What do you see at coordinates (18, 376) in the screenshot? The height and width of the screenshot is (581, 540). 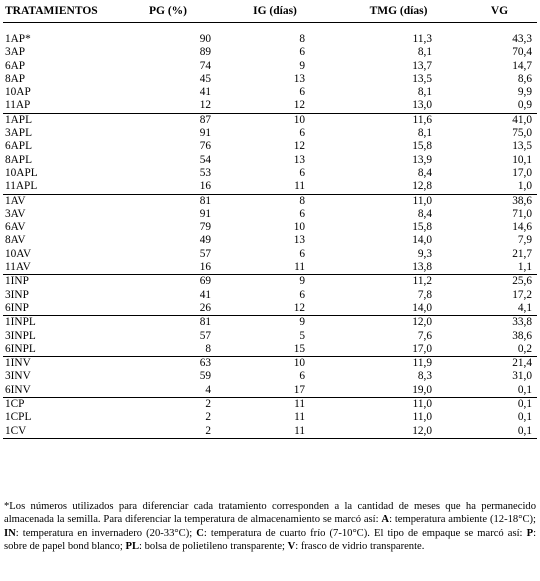 I see `cell-tratamiento: 3INV` at bounding box center [18, 376].